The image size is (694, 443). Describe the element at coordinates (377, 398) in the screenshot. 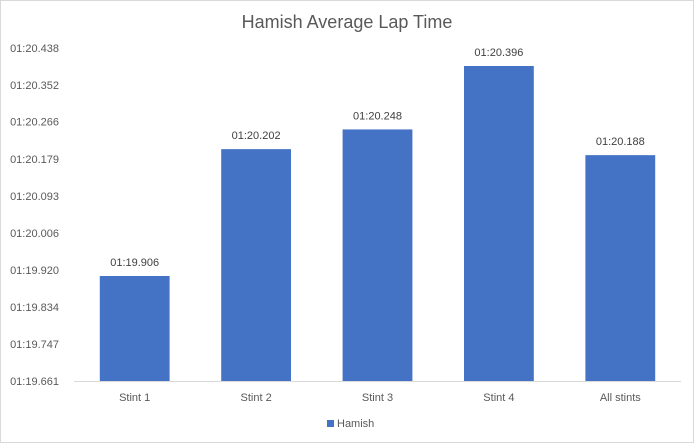

I see `x-tick-label: Stint 3` at that location.